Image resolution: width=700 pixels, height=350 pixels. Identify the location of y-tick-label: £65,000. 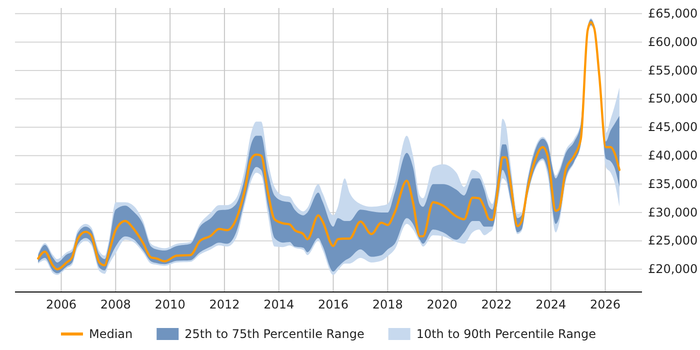
(673, 13).